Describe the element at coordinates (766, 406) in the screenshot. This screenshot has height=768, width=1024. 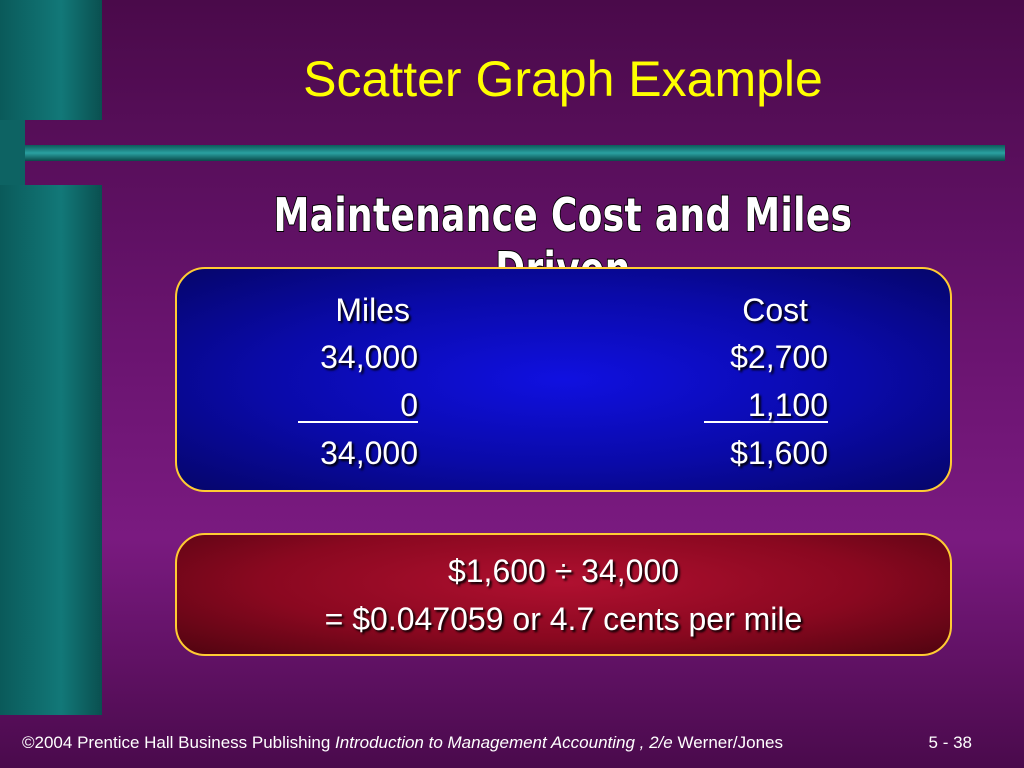
I see `table-cell: 1,100` at that location.